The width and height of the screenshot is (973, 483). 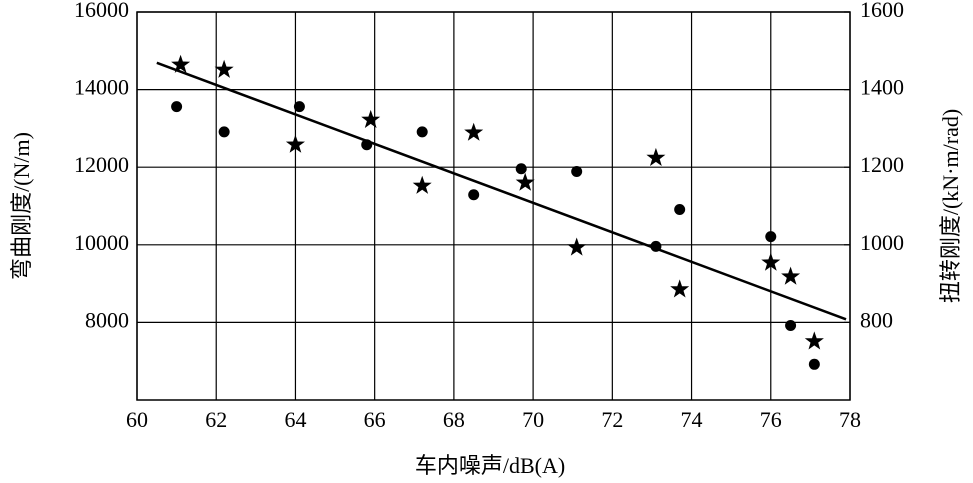 I want to click on y-tick-label: 14000, so click(x=101, y=87).